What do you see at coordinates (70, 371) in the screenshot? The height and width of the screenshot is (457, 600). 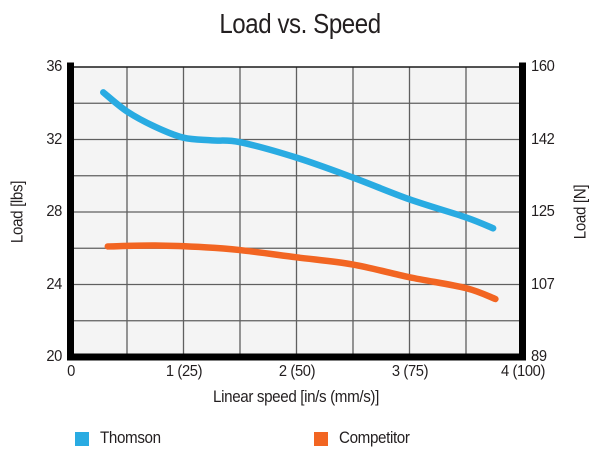 I see `x-axis-tick: 0` at bounding box center [70, 371].